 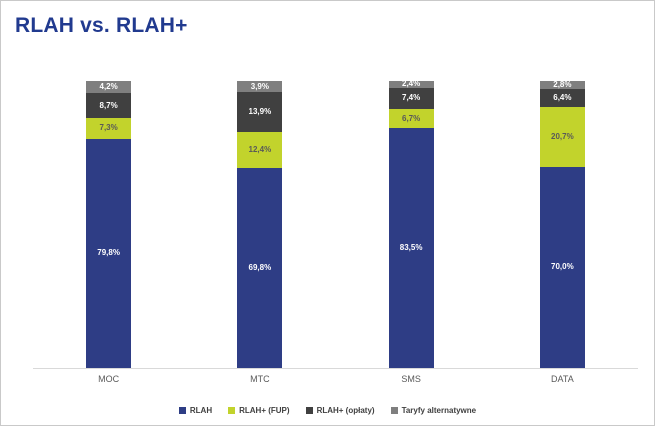 I want to click on bar-segment: 7,3%, so click(x=109, y=128).